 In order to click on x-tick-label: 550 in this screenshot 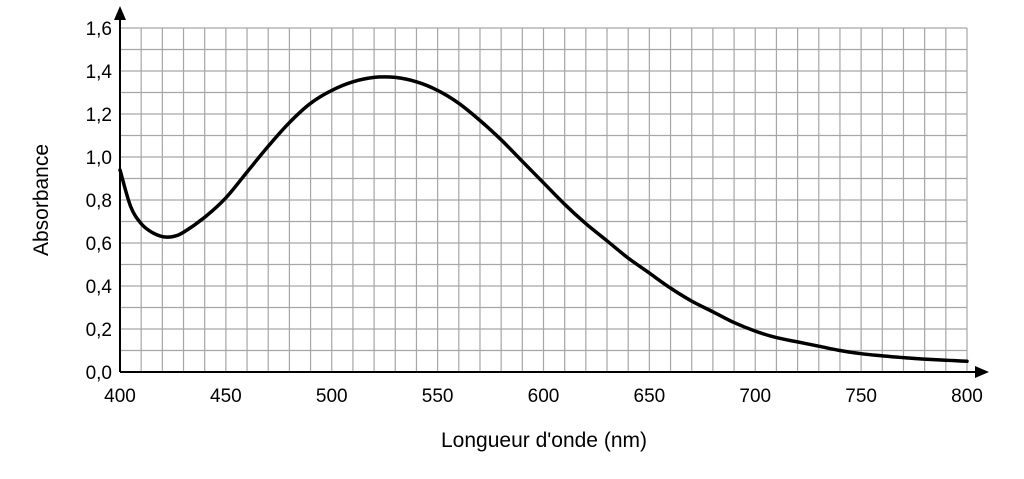, I will do `click(438, 396)`.